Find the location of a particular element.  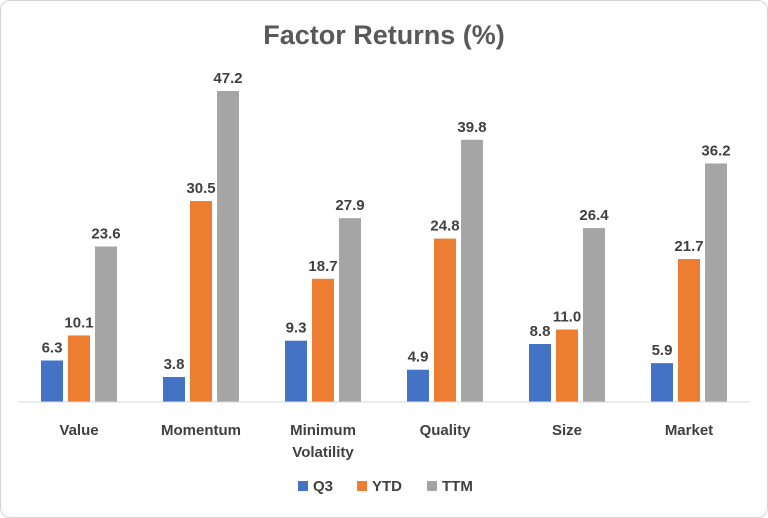

data-label: 11.0 is located at coordinates (567, 317).